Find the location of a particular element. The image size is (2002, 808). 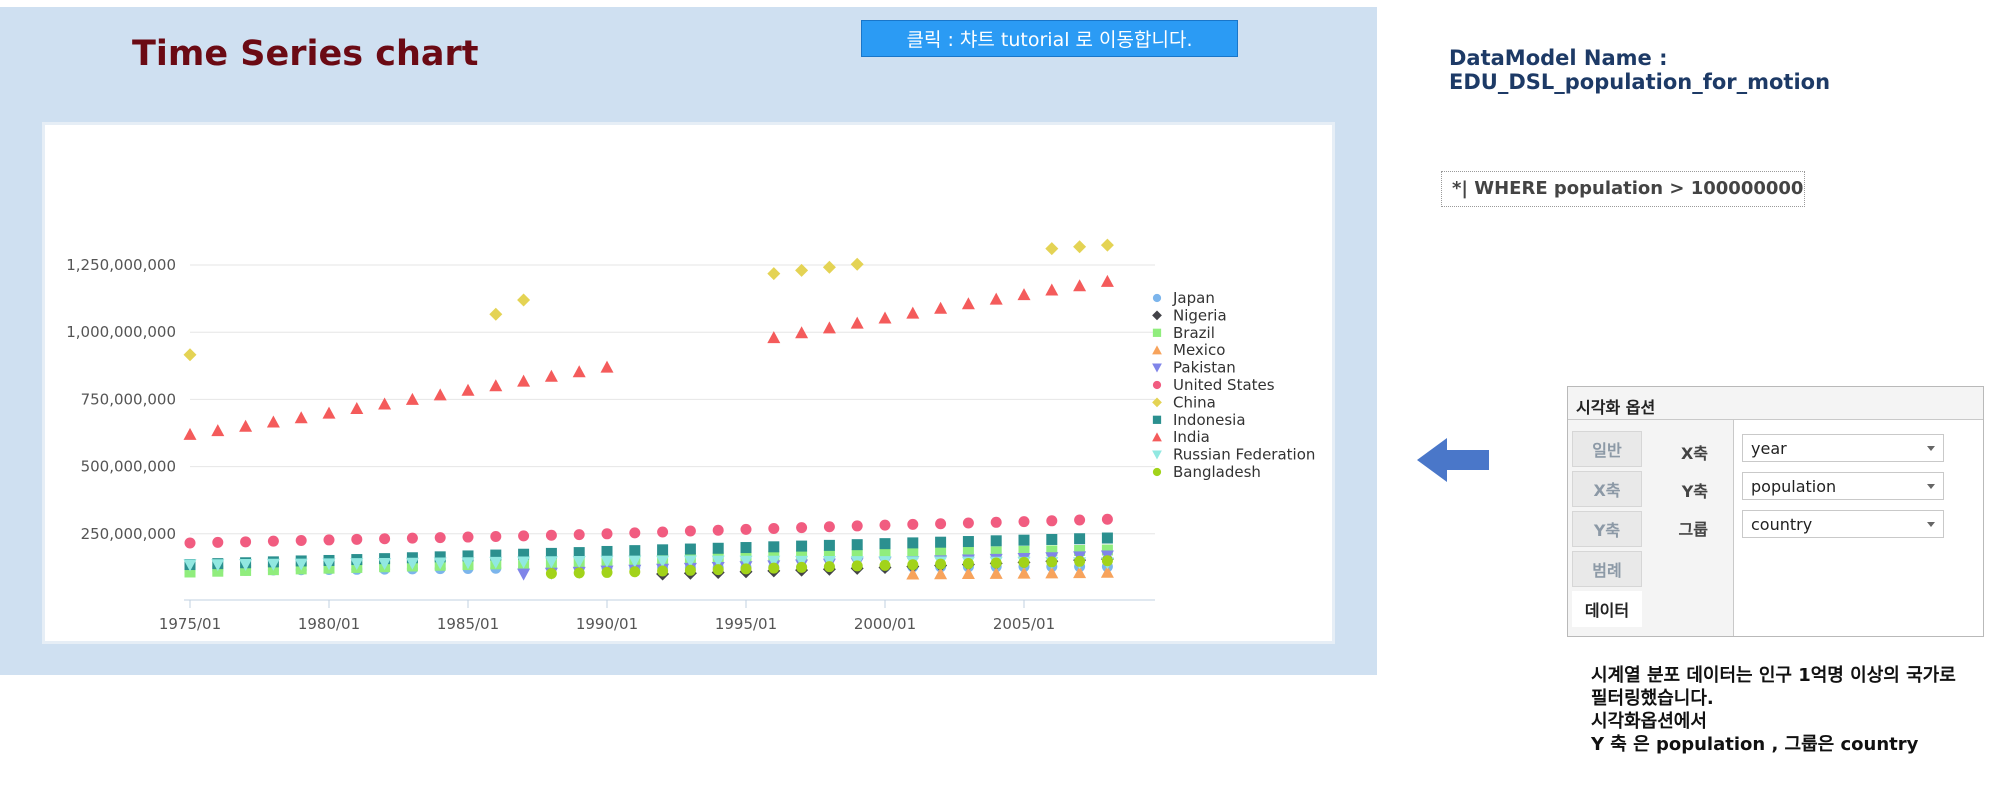

tab-legend: 범례 is located at coordinates (1607, 569).